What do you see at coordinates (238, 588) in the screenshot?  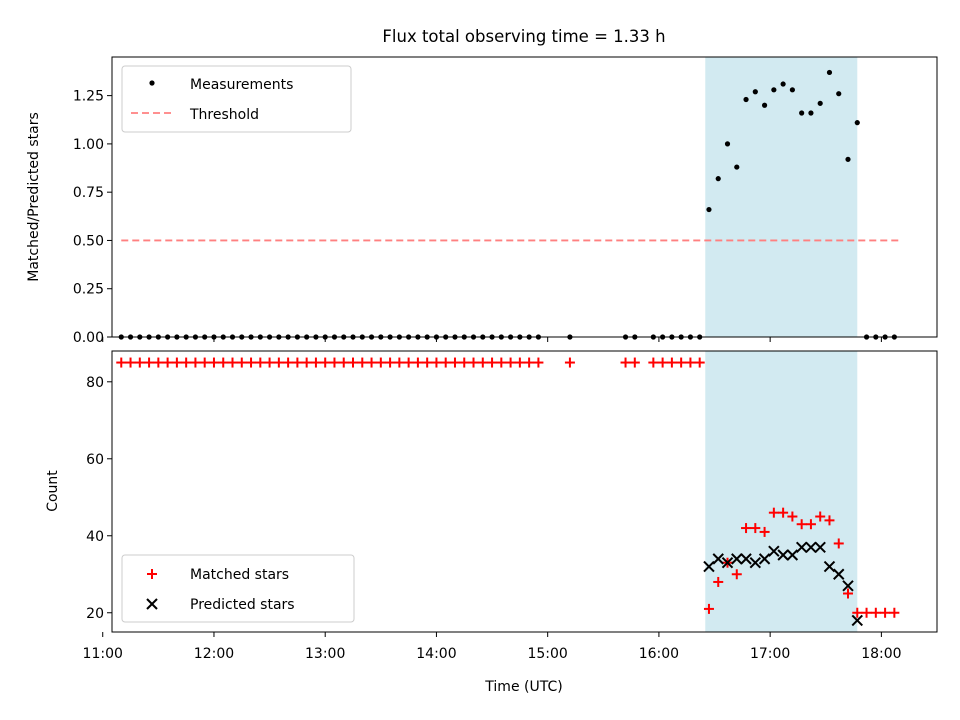 I see `bottom-legend-box` at bounding box center [238, 588].